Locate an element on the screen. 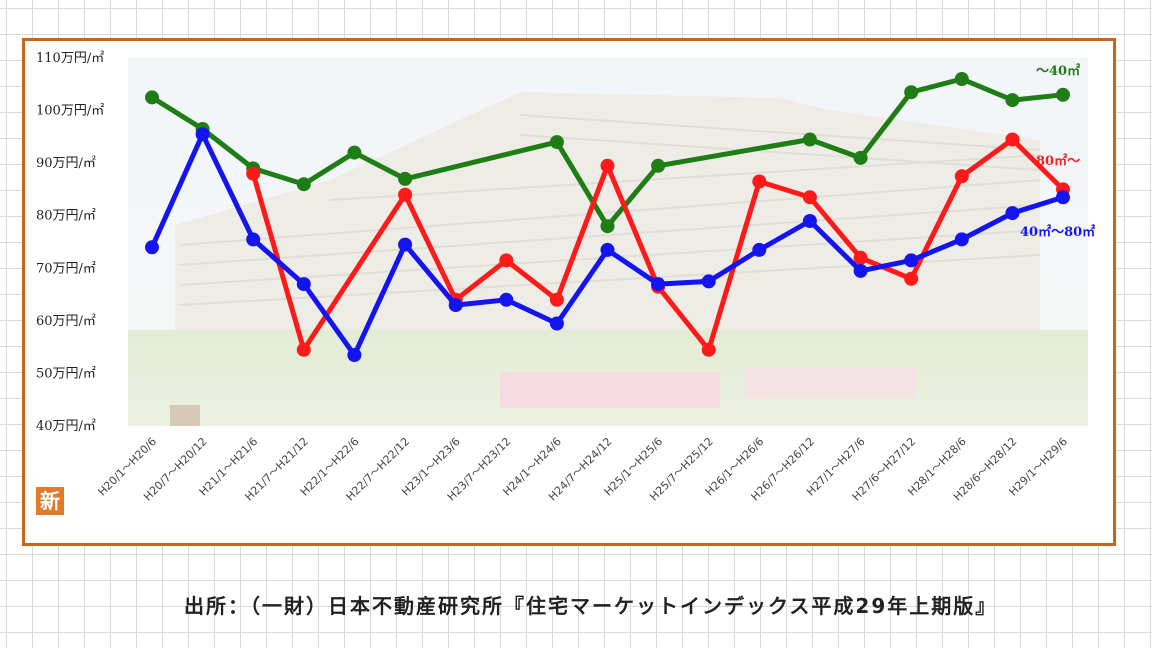 Image resolution: width=1152 pixels, height=648 pixels. y-tick-label: 40万円/㎡ is located at coordinates (66, 426).